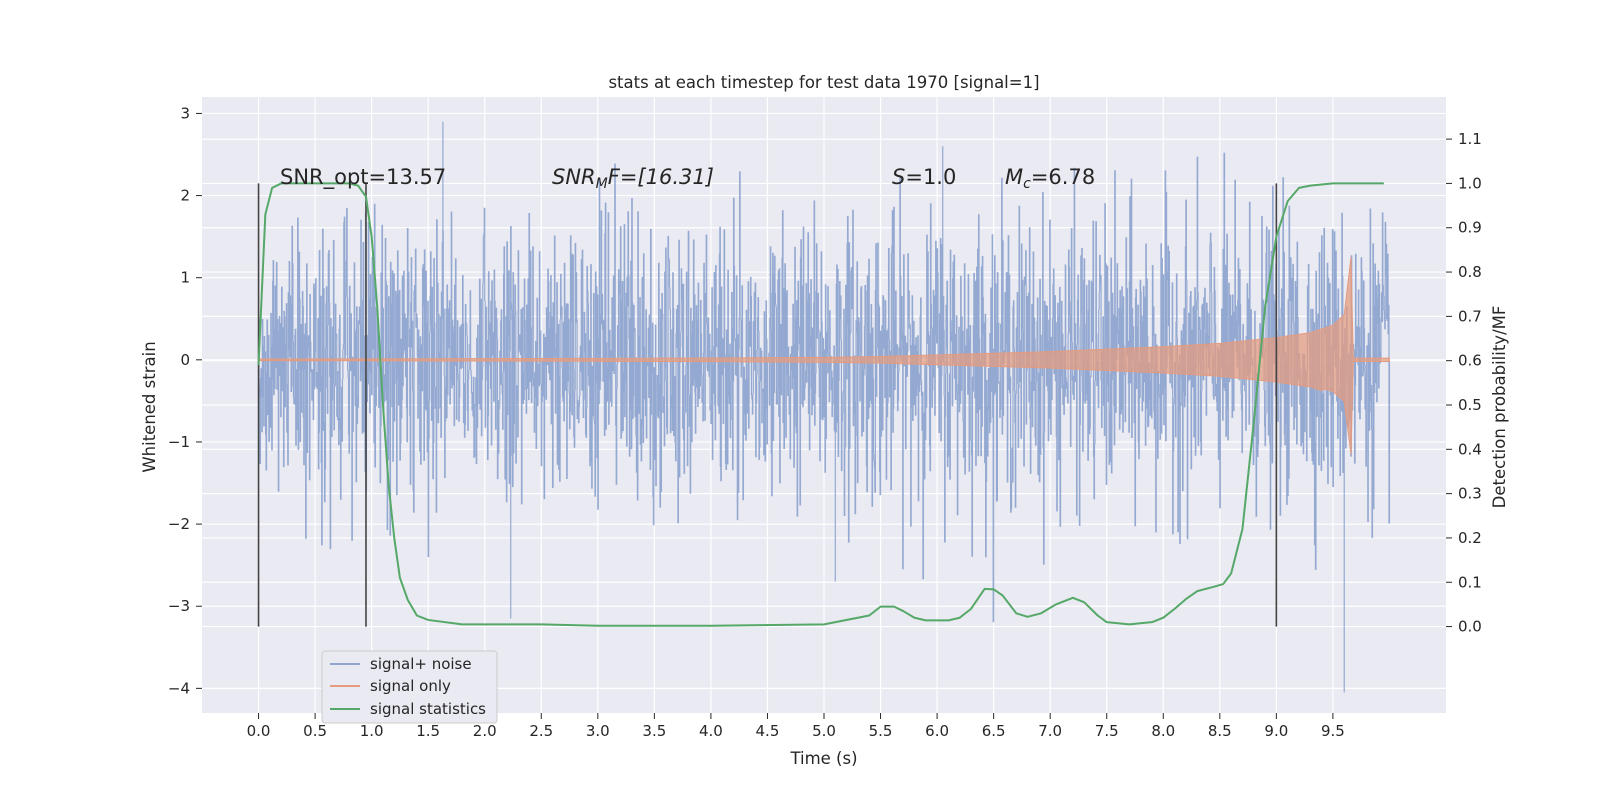 Image resolution: width=1600 pixels, height=800 pixels. Describe the element at coordinates (1464, 383) in the screenshot. I see `y2-axis-ticks: 1.1 1.0 0.9 0.8 0.7 0.6 0.5 0.4 0.3 0.2 0.1 0.0` at that location.